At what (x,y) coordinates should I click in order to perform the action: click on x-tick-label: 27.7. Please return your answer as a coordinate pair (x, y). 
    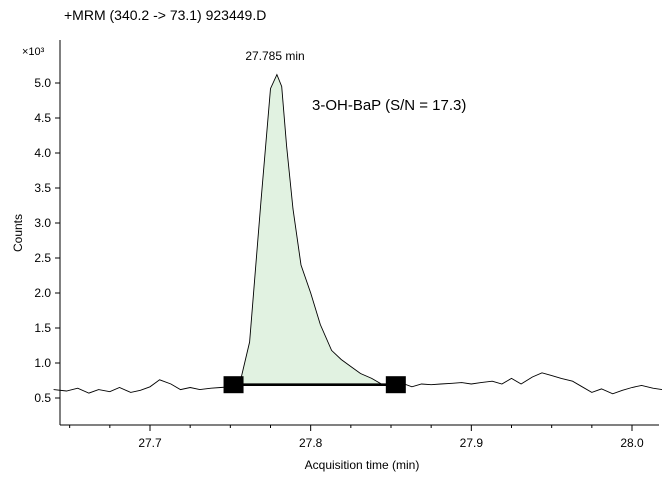
    Looking at the image, I should click on (150, 443).